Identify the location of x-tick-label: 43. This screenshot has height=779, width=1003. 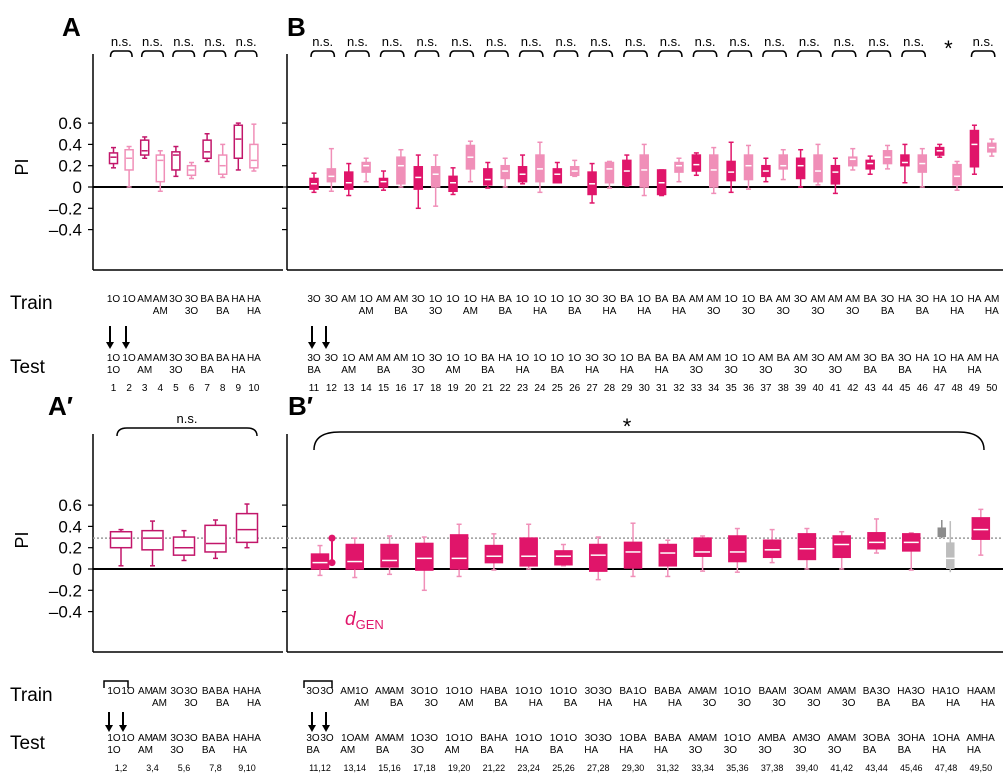
(871, 388).